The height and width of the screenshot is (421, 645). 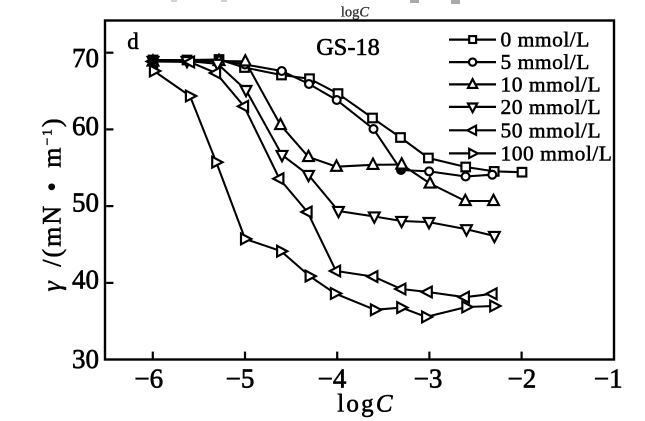 I want to click on svg-text: −5, so click(x=240, y=379).